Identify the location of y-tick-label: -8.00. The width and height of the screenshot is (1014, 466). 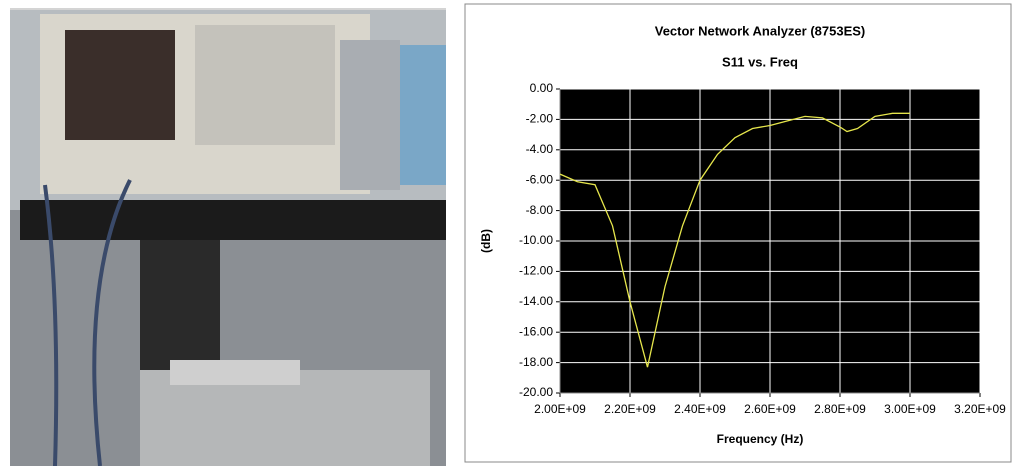
(540, 210).